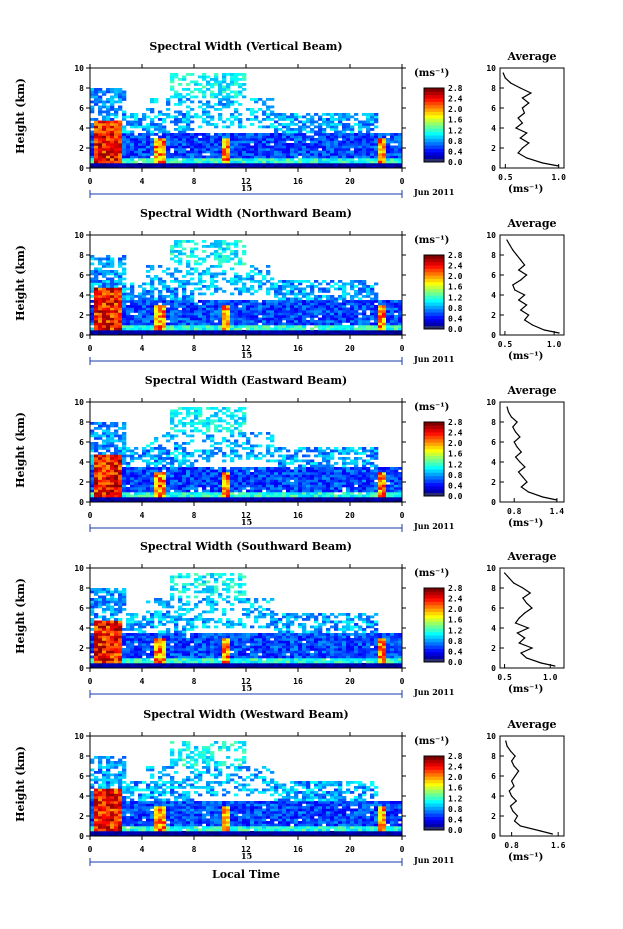 The width and height of the screenshot is (623, 929). Describe the element at coordinates (434, 294) in the screenshot. I see `colorbar-cell` at that location.